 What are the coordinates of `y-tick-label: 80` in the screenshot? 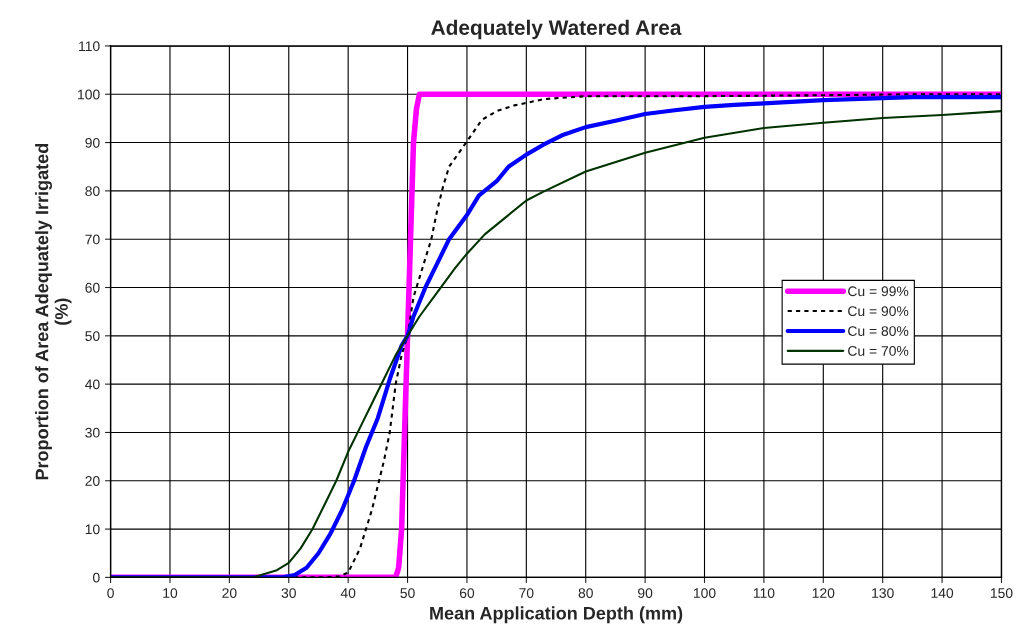 It's located at (92, 191).